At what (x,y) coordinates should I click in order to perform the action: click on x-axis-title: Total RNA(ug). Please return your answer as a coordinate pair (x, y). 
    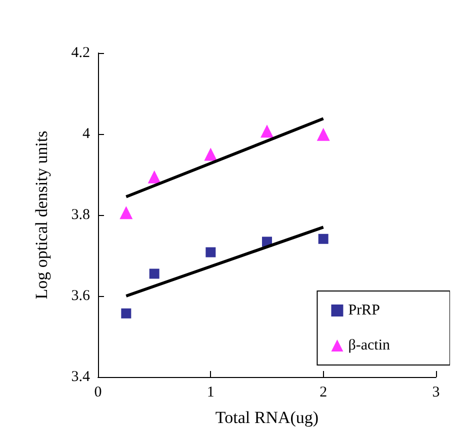
    Looking at the image, I should click on (267, 417).